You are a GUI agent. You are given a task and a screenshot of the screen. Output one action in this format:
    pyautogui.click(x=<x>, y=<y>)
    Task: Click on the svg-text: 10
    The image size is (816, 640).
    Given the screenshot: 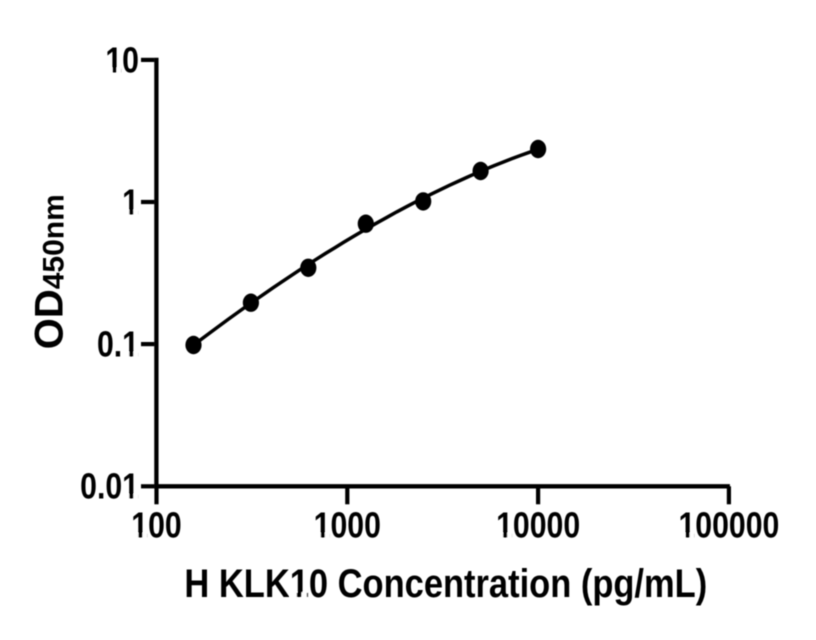 What is the action you would take?
    pyautogui.click(x=122, y=61)
    